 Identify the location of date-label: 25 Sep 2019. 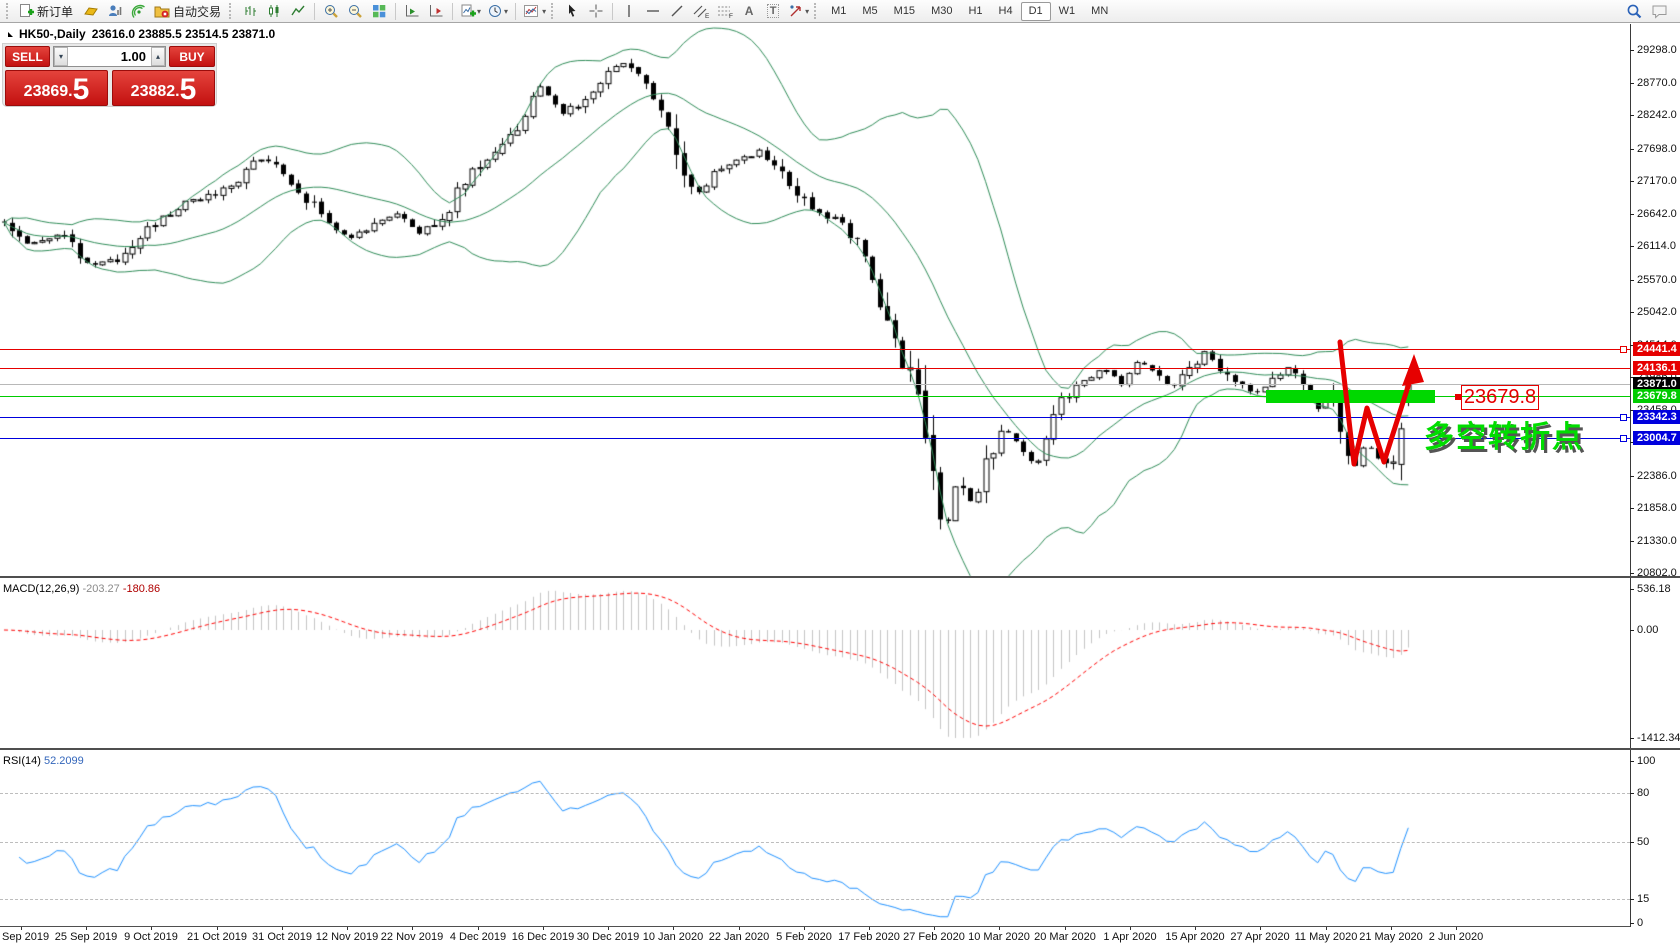
(86, 937).